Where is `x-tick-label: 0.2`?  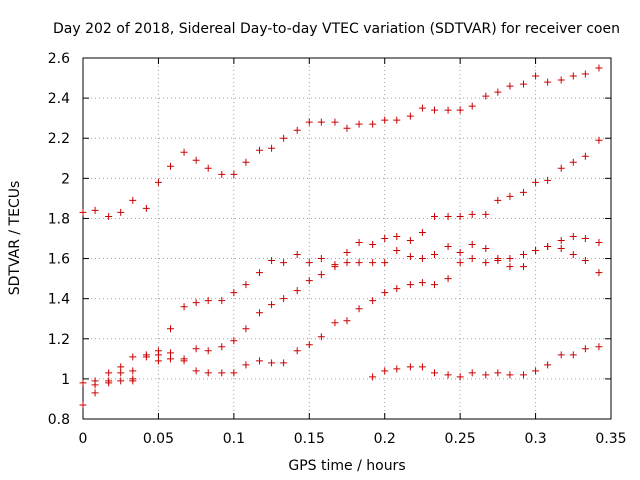 x-tick-label: 0.2 is located at coordinates (385, 439).